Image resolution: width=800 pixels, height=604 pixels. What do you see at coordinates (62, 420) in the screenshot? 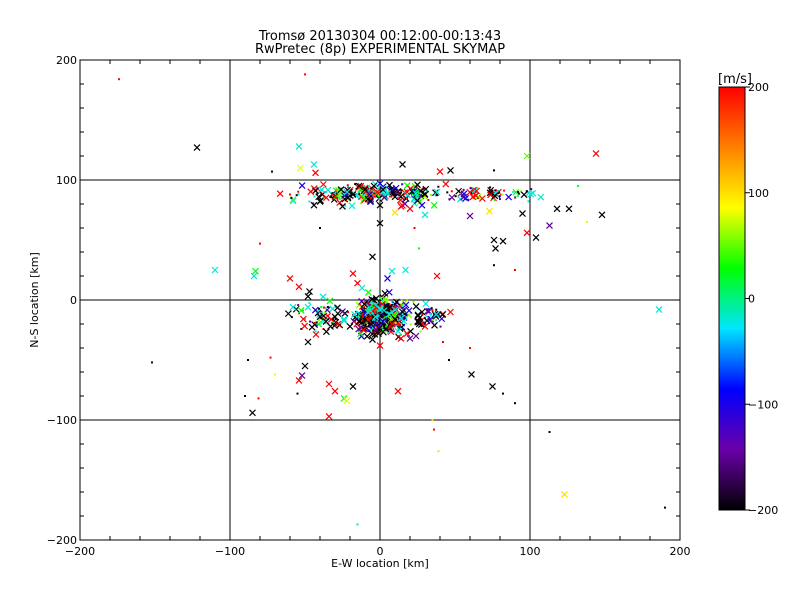
I see `y-tick-label: −100` at bounding box center [62, 420].